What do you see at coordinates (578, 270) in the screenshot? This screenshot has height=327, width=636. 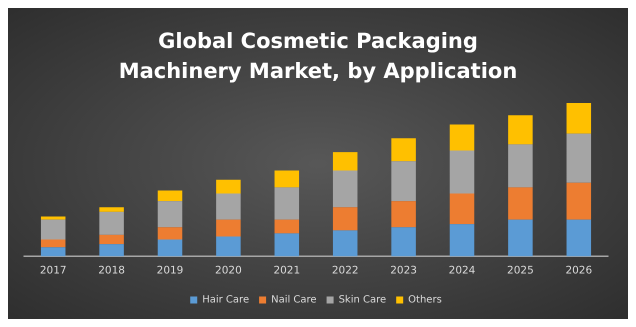 I see `x-tick-label: 2026` at bounding box center [578, 270].